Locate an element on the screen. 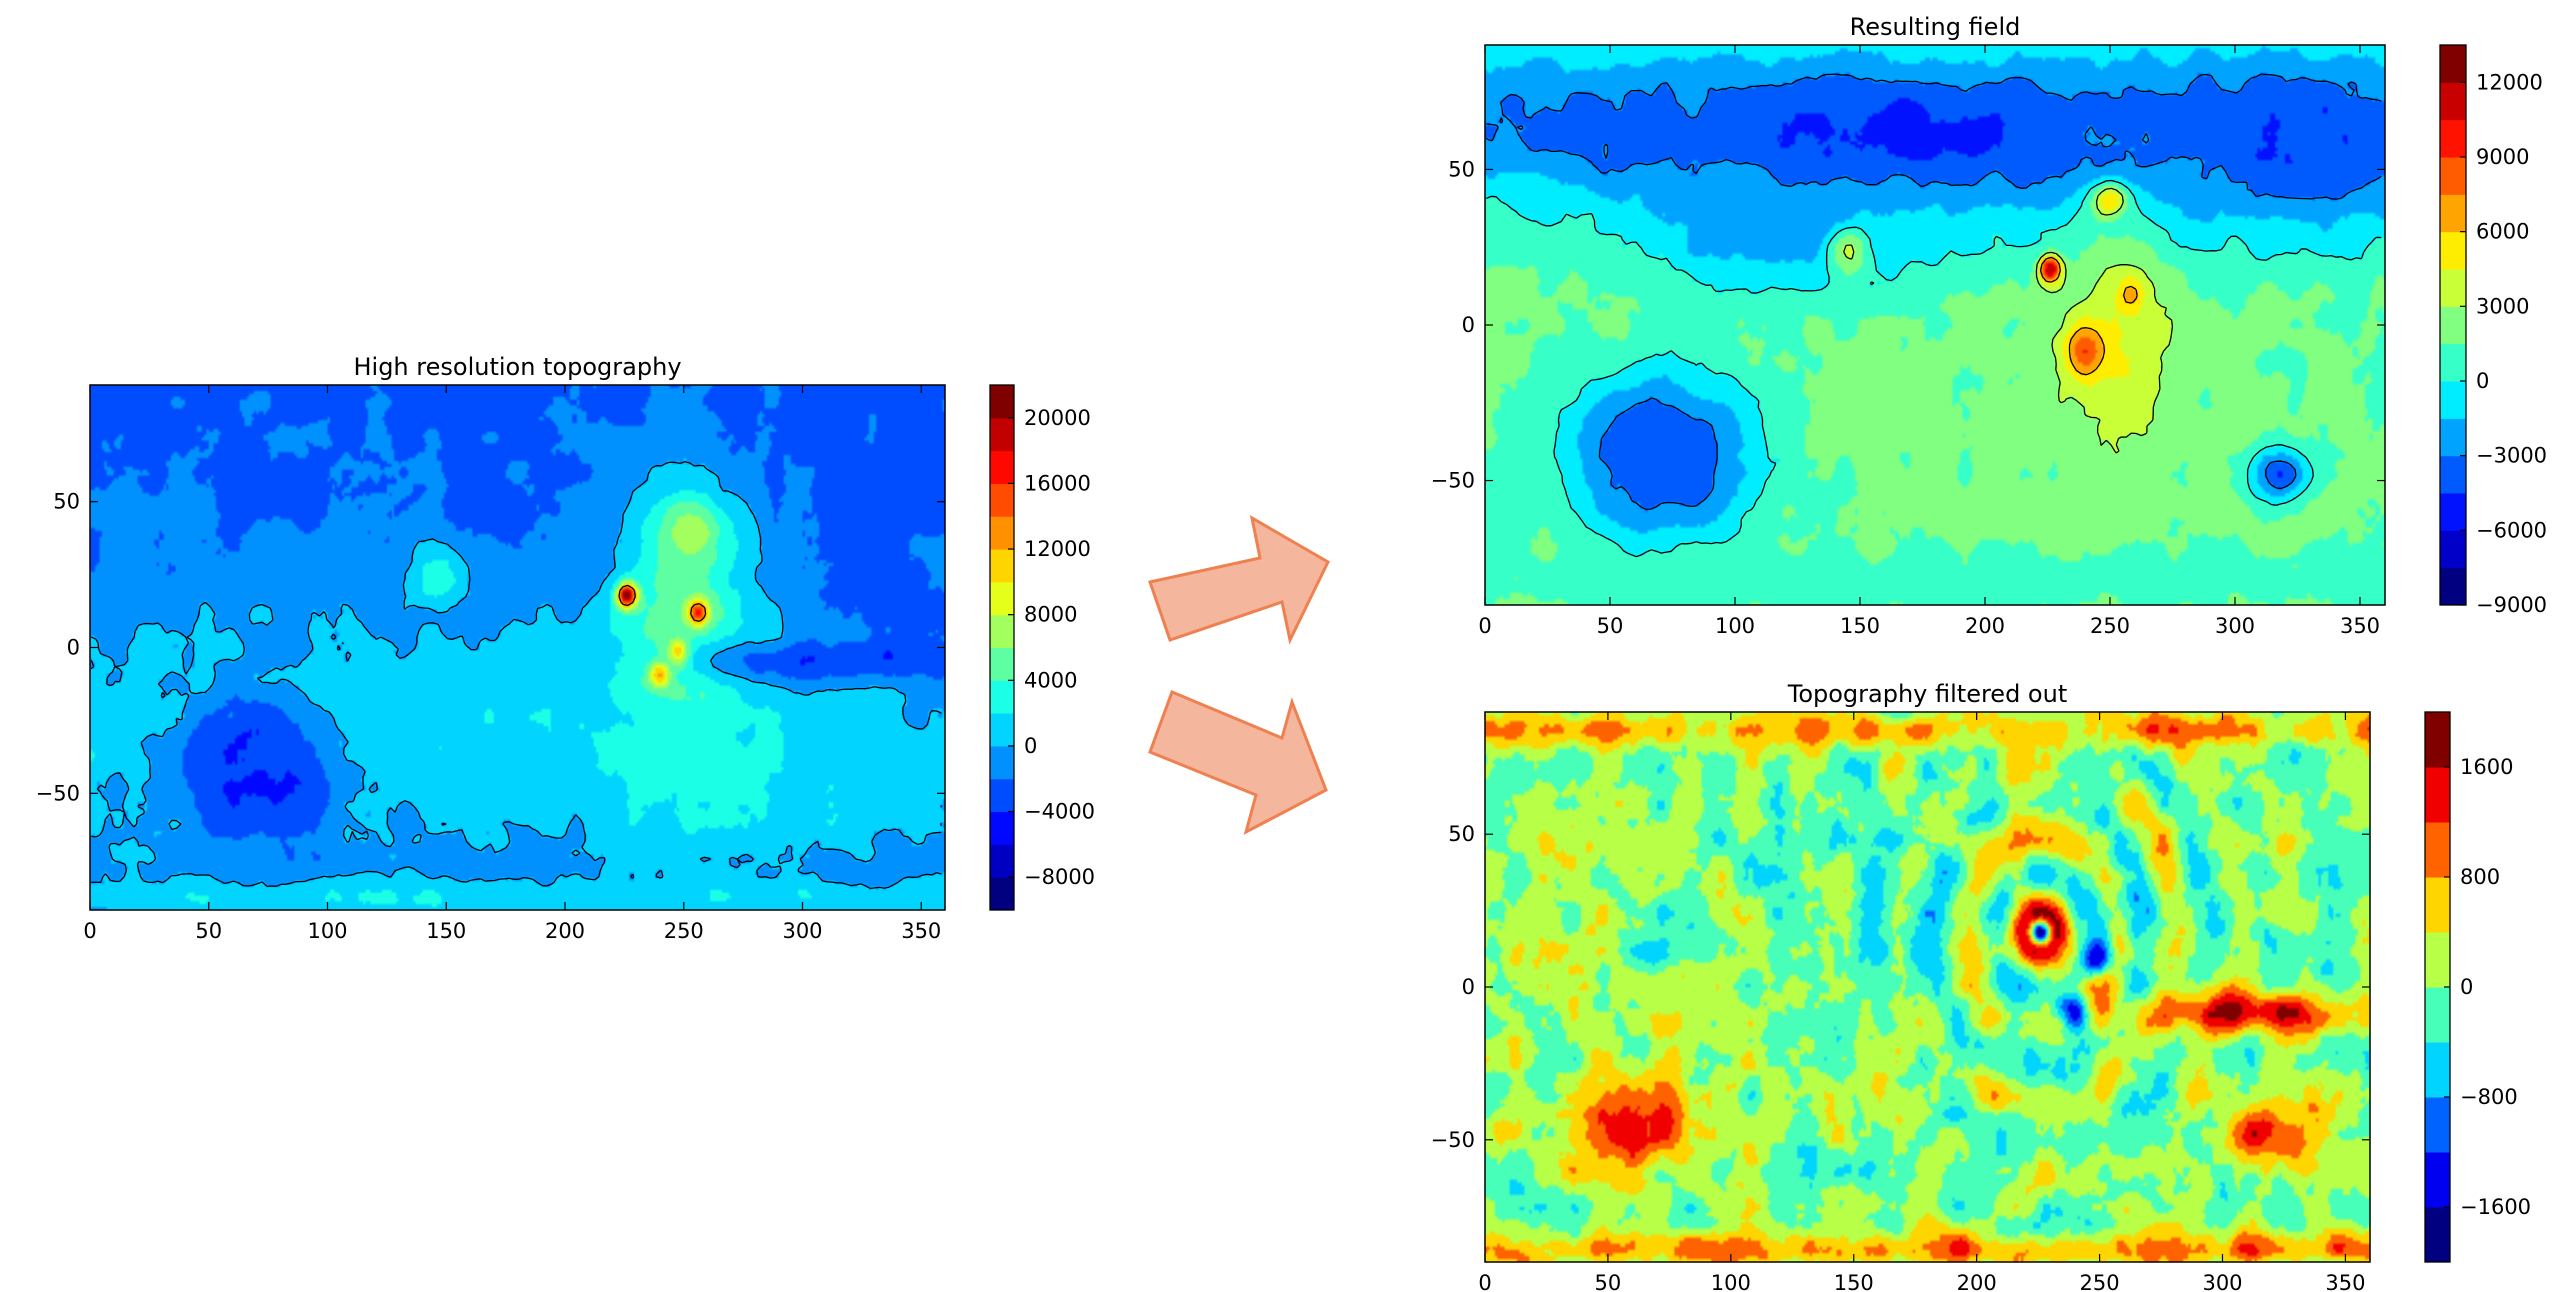 The width and height of the screenshot is (2566, 1292). arrow-to-resulting-field is located at coordinates (1239, 580).